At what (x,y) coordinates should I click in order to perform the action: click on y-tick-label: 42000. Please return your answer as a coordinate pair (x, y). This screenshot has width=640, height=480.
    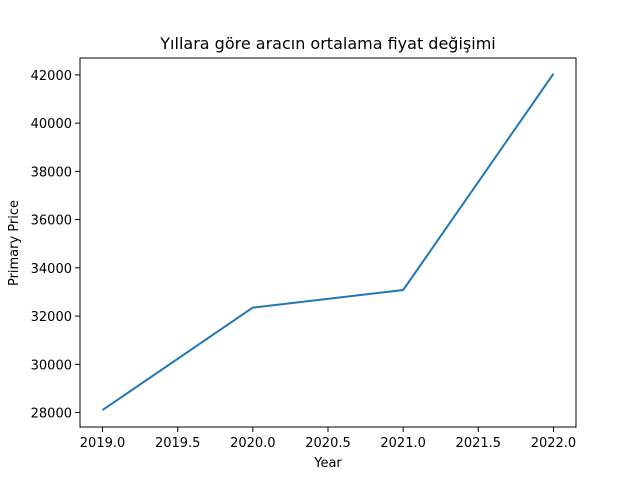
    Looking at the image, I should click on (51, 76).